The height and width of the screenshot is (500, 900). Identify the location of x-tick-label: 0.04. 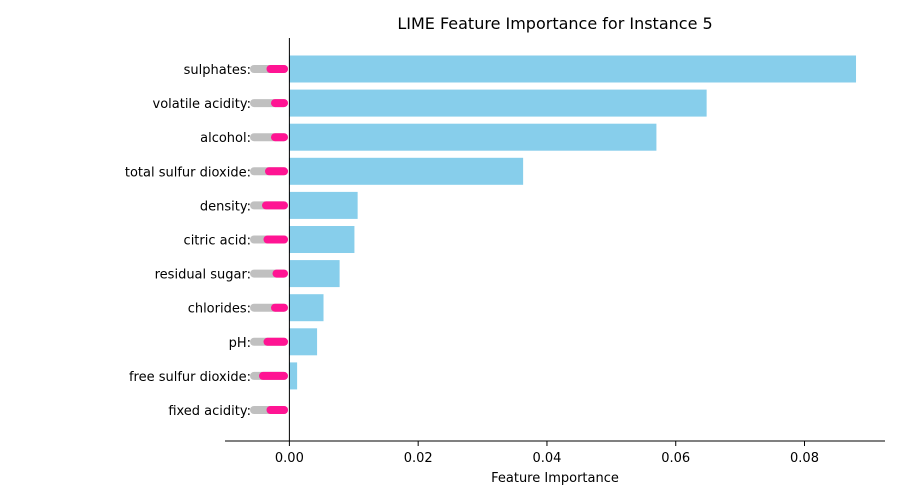
(546, 458).